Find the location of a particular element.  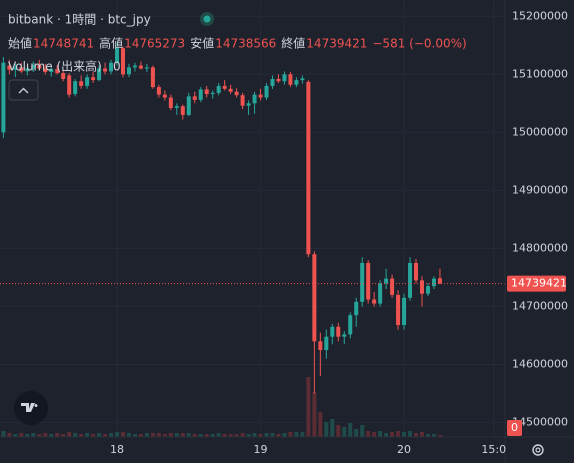

collapse-icon is located at coordinates (23, 90).